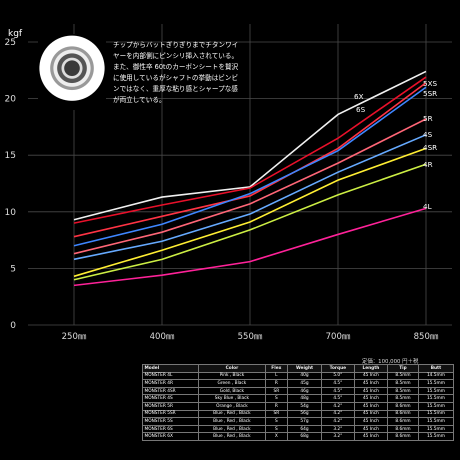  What do you see at coordinates (337, 376) in the screenshot?
I see `table-cell: 5.0°` at bounding box center [337, 376].